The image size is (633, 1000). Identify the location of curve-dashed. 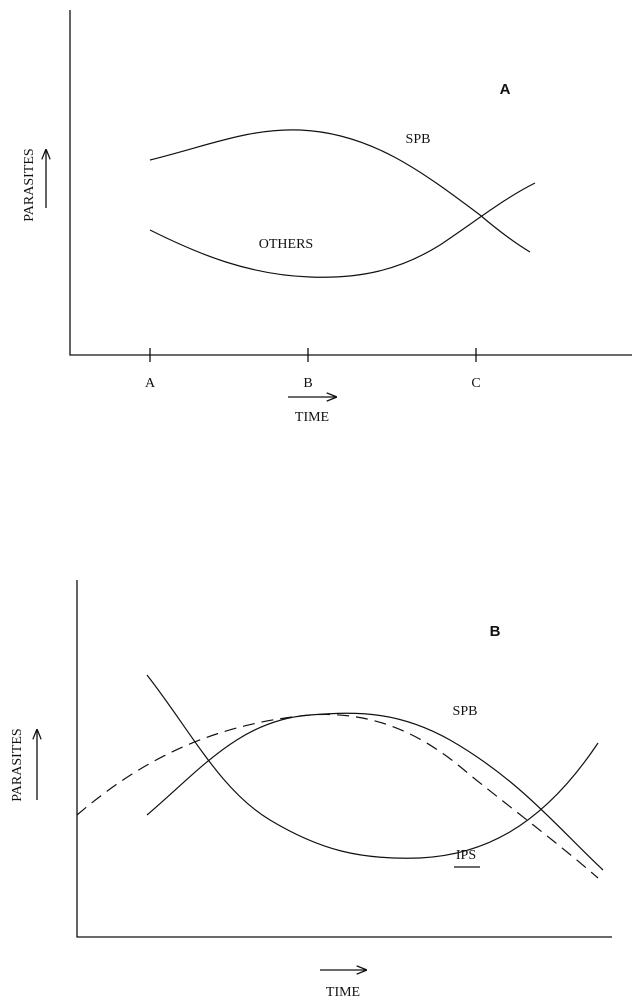
(337, 796).